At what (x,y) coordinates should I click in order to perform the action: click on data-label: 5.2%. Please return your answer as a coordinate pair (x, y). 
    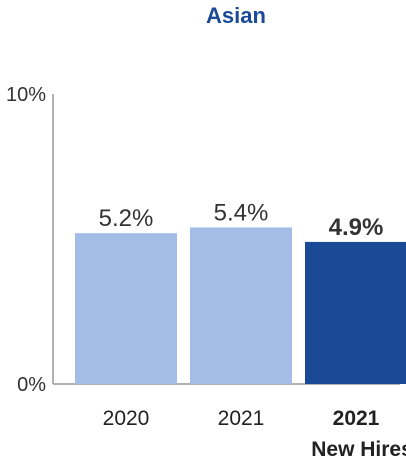
    Looking at the image, I should click on (126, 218).